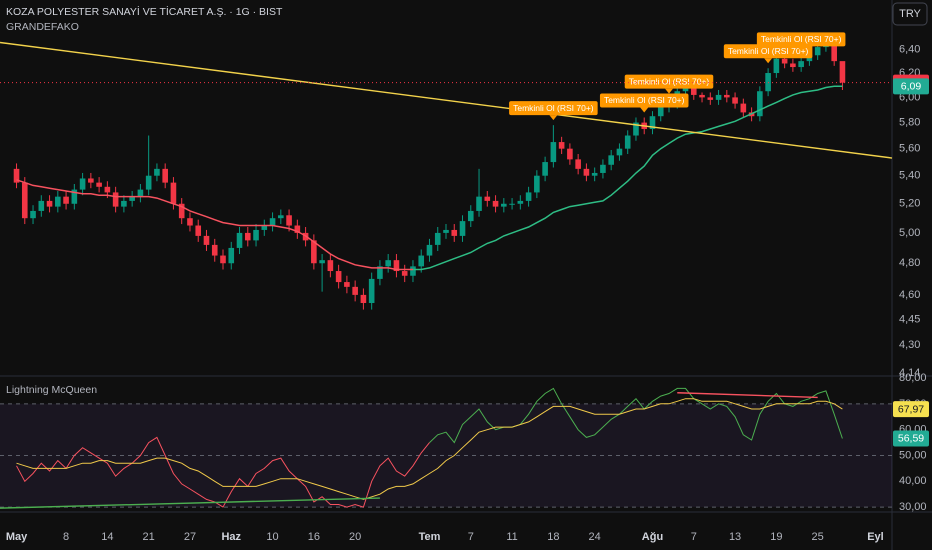  I want to click on x-tick-label: 13, so click(735, 537).